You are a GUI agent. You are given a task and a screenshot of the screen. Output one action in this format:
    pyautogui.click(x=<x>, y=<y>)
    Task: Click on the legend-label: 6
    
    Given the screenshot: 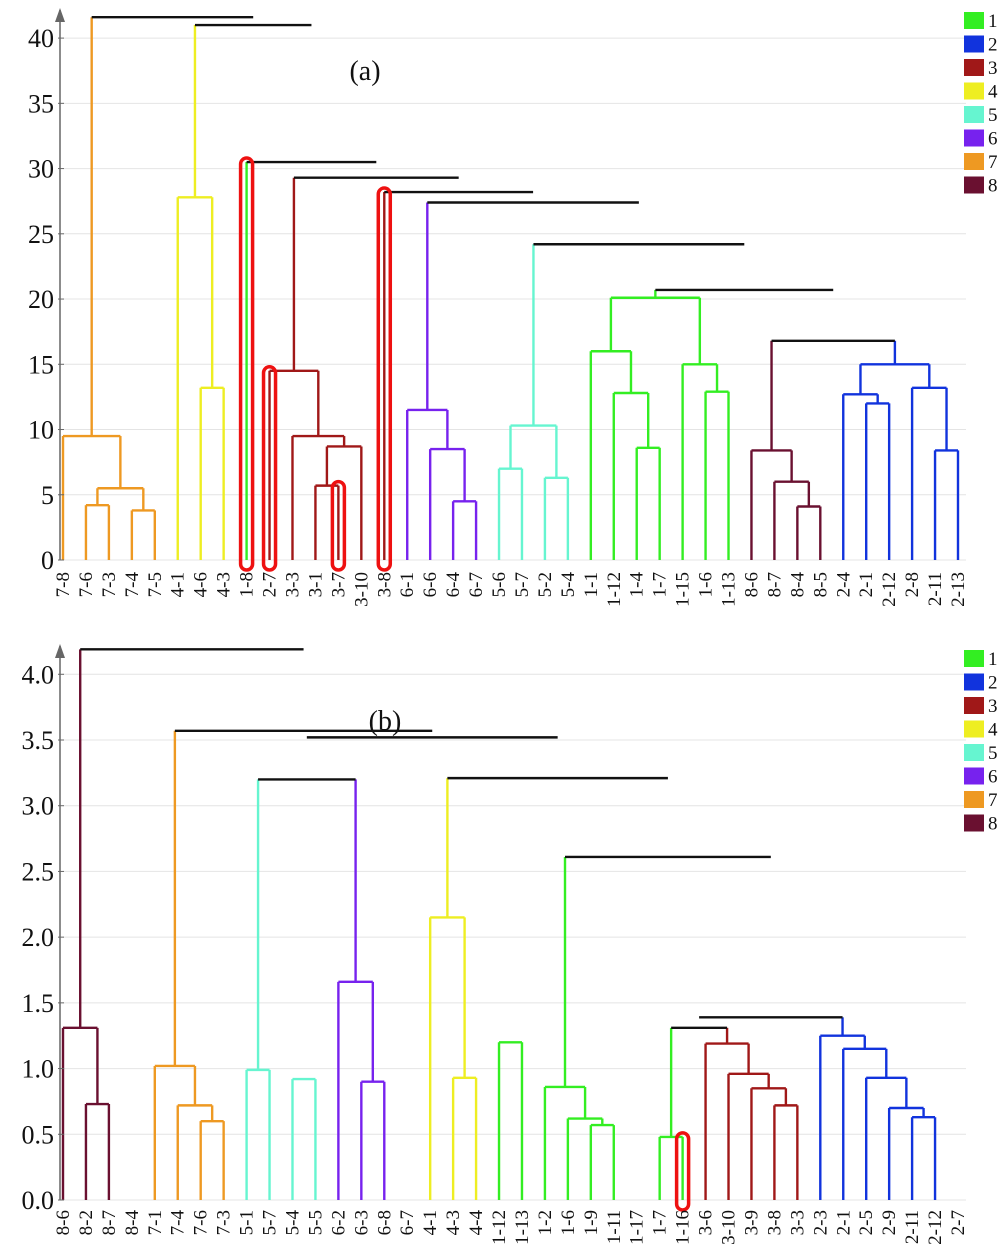 What is the action you would take?
    pyautogui.click(x=993, y=139)
    